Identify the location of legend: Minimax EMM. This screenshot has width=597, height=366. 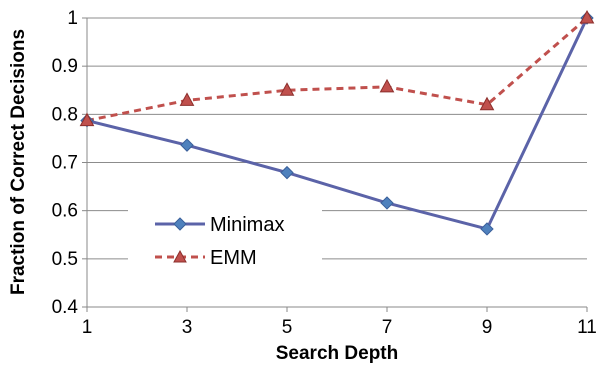
(225, 238).